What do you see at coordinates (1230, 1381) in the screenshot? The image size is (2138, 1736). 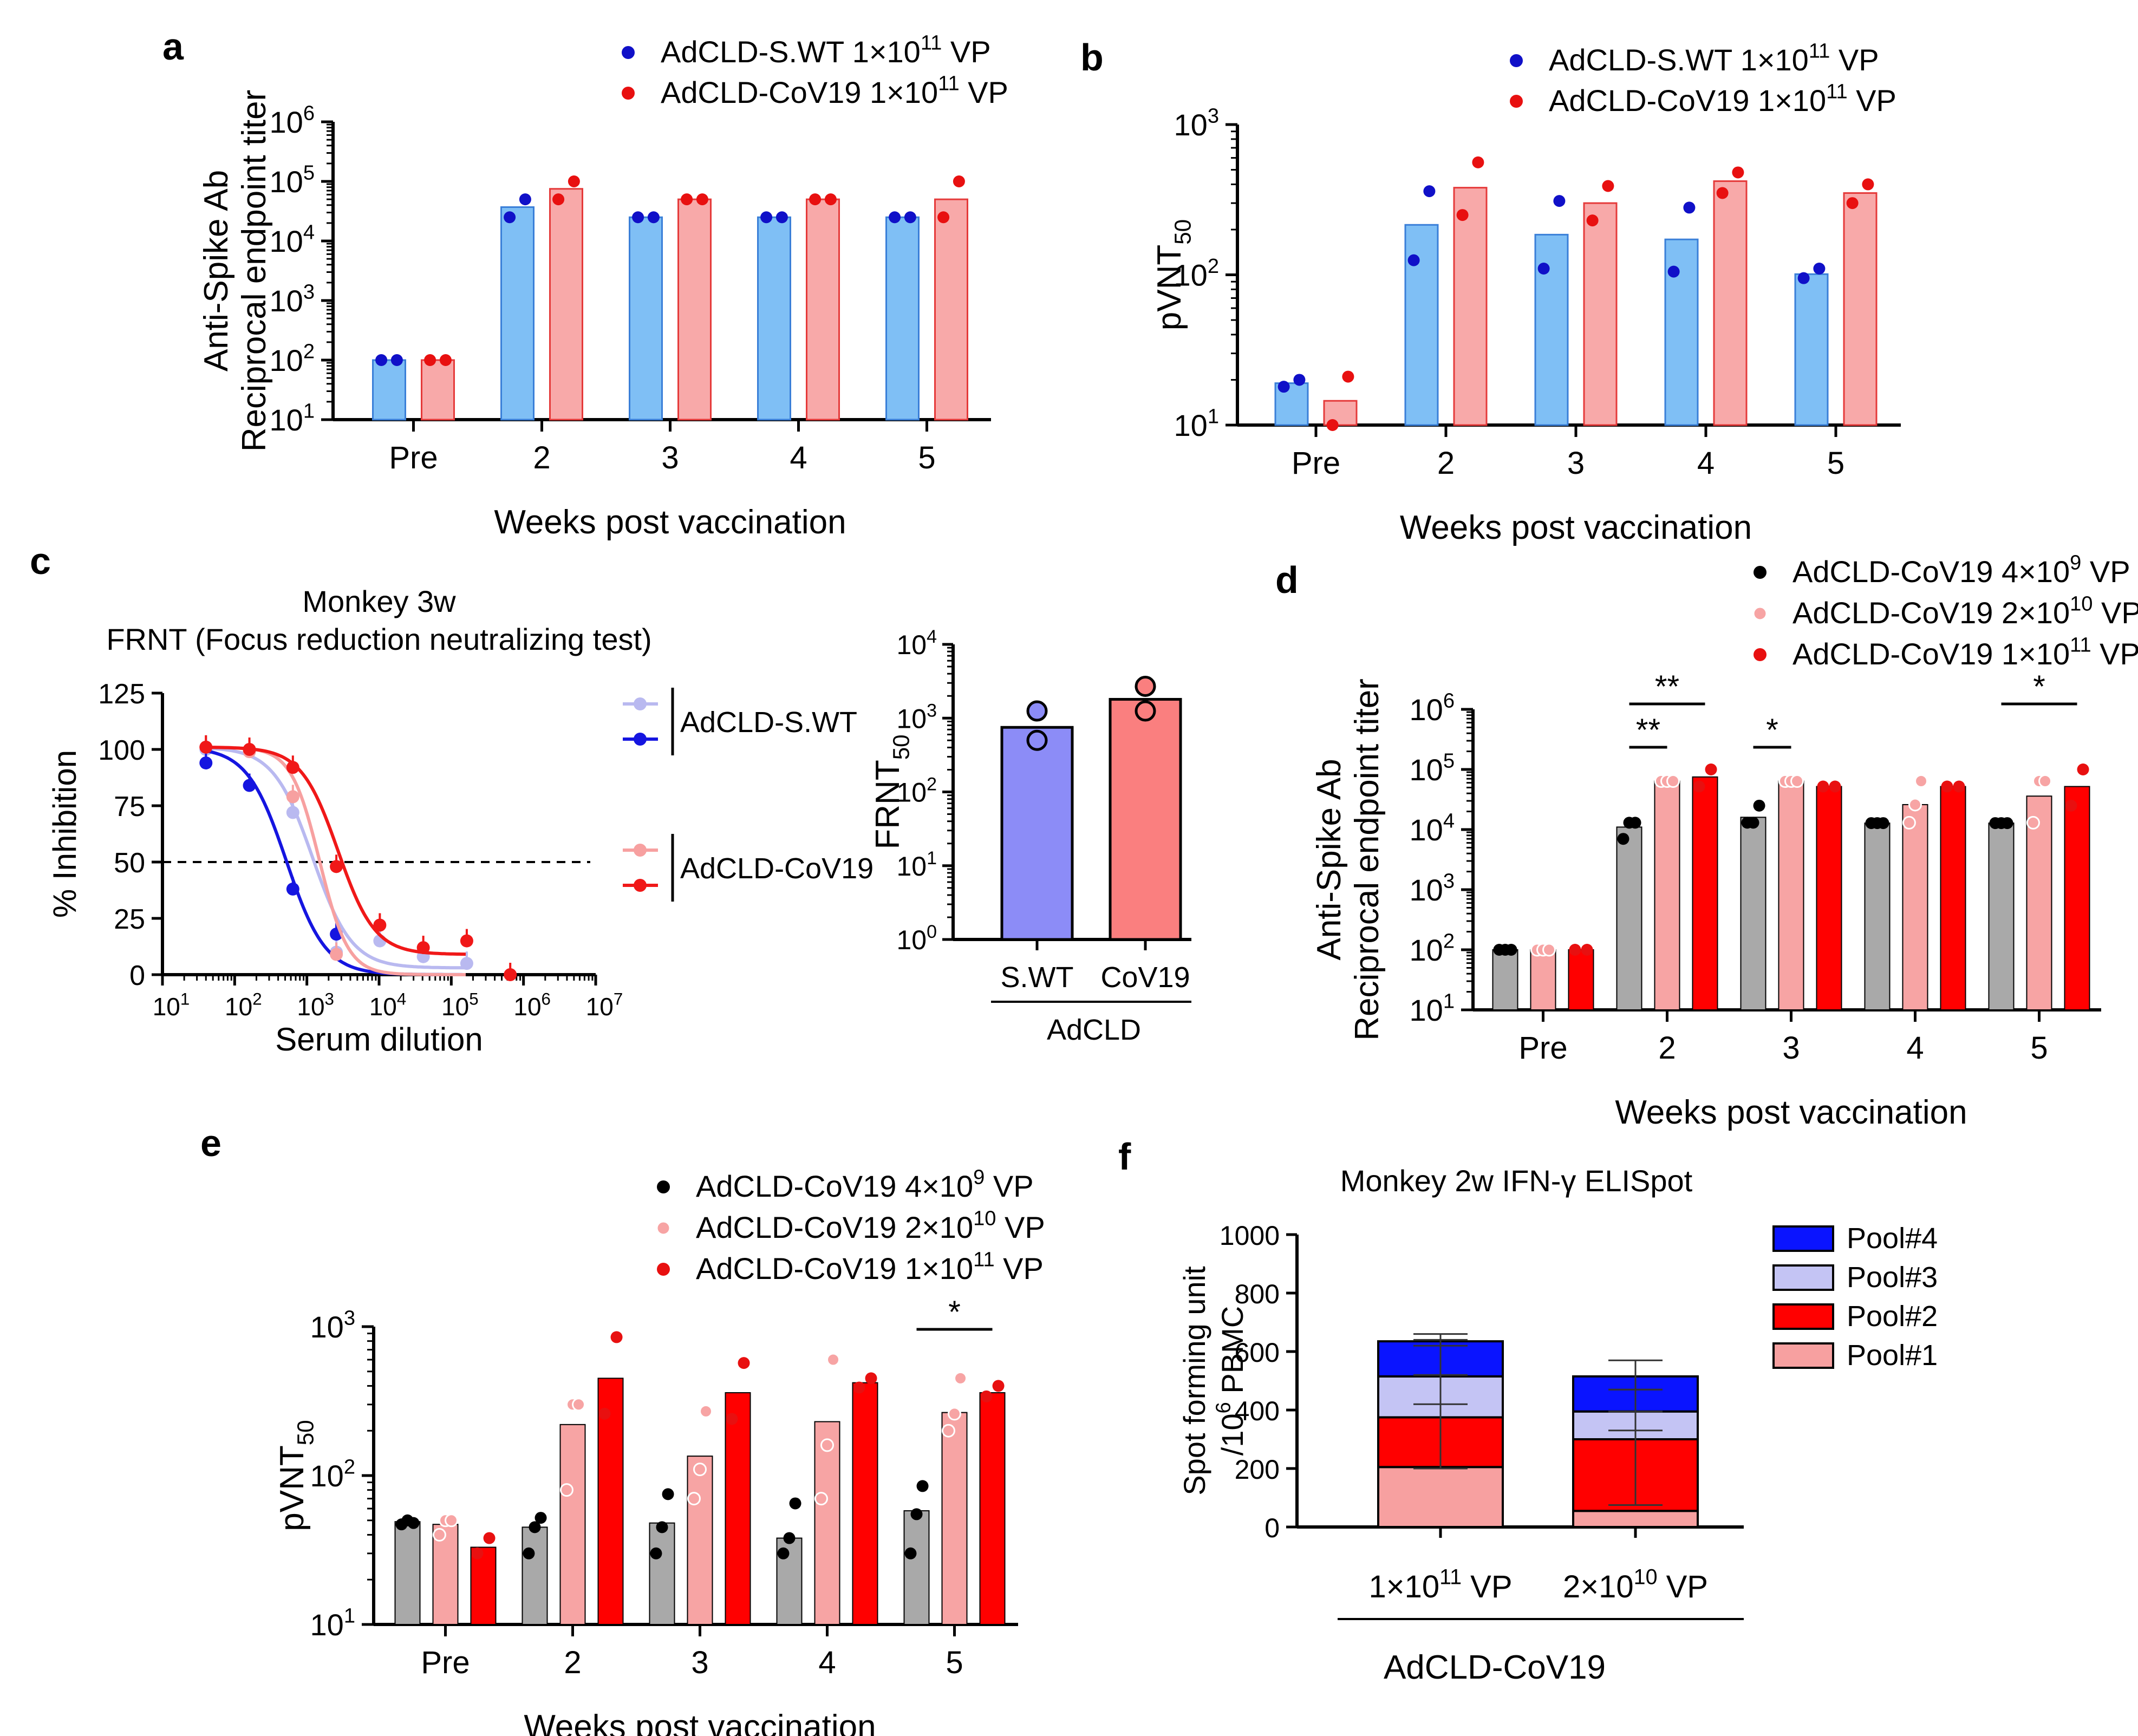 I see `y-axis-label: /106 PBMC` at bounding box center [1230, 1381].